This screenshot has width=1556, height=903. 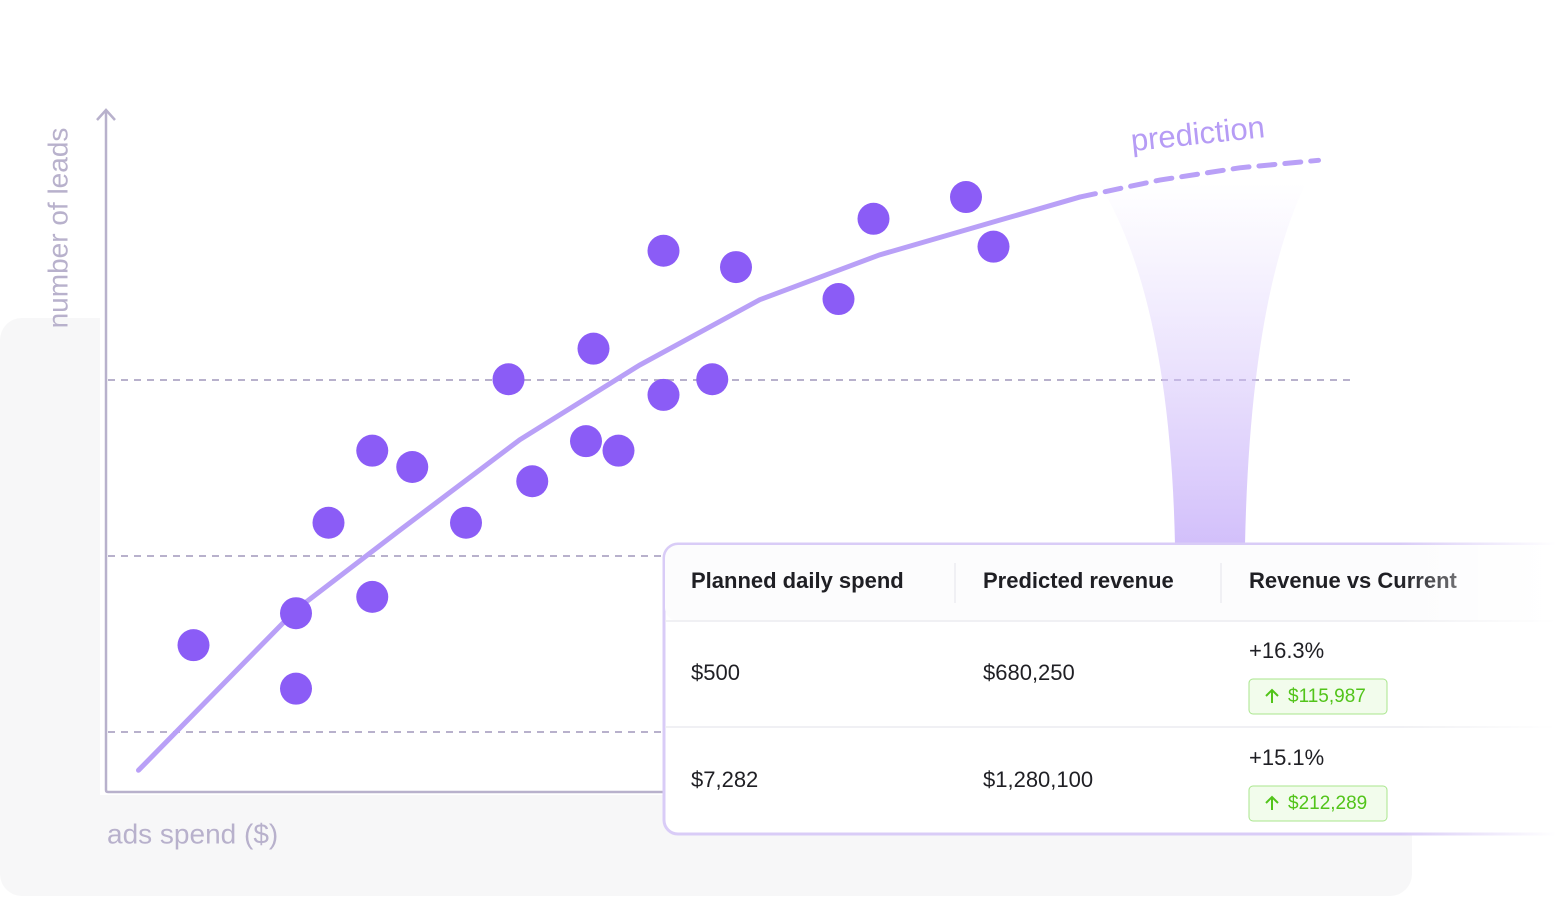 What do you see at coordinates (1078, 580) in the screenshot?
I see `header-cell: Predicted revenue` at bounding box center [1078, 580].